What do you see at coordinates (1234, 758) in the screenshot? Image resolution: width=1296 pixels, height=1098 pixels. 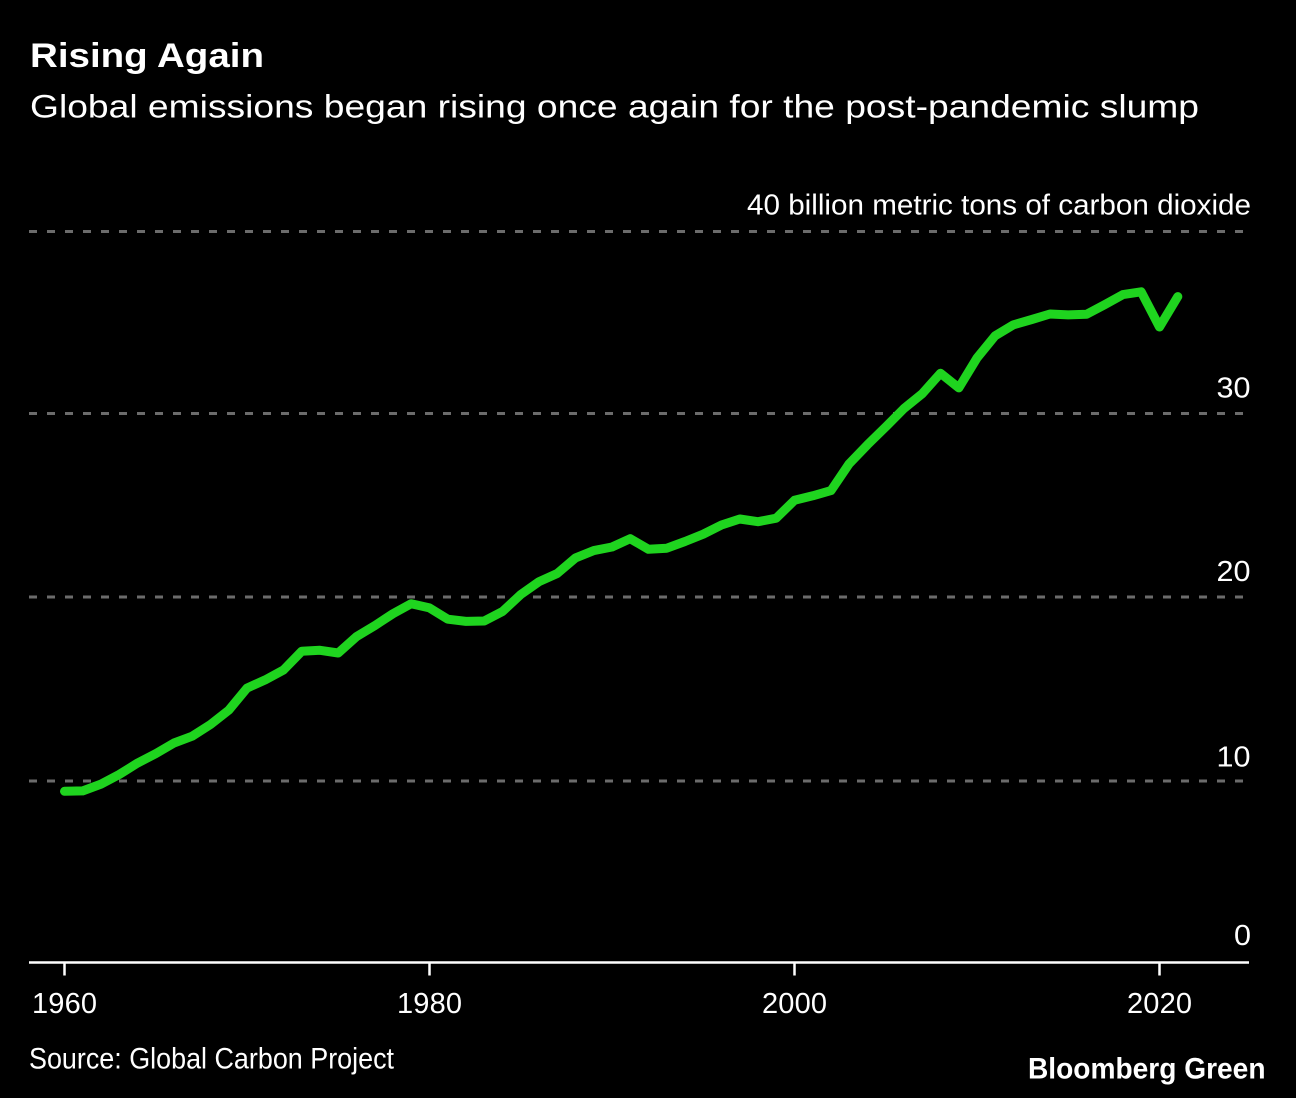 I see `svg-text: 10` at bounding box center [1234, 758].